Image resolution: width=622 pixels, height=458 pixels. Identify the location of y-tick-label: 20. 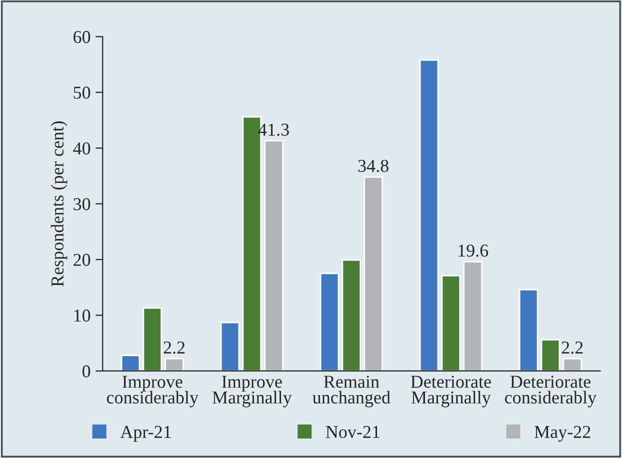
(82, 260).